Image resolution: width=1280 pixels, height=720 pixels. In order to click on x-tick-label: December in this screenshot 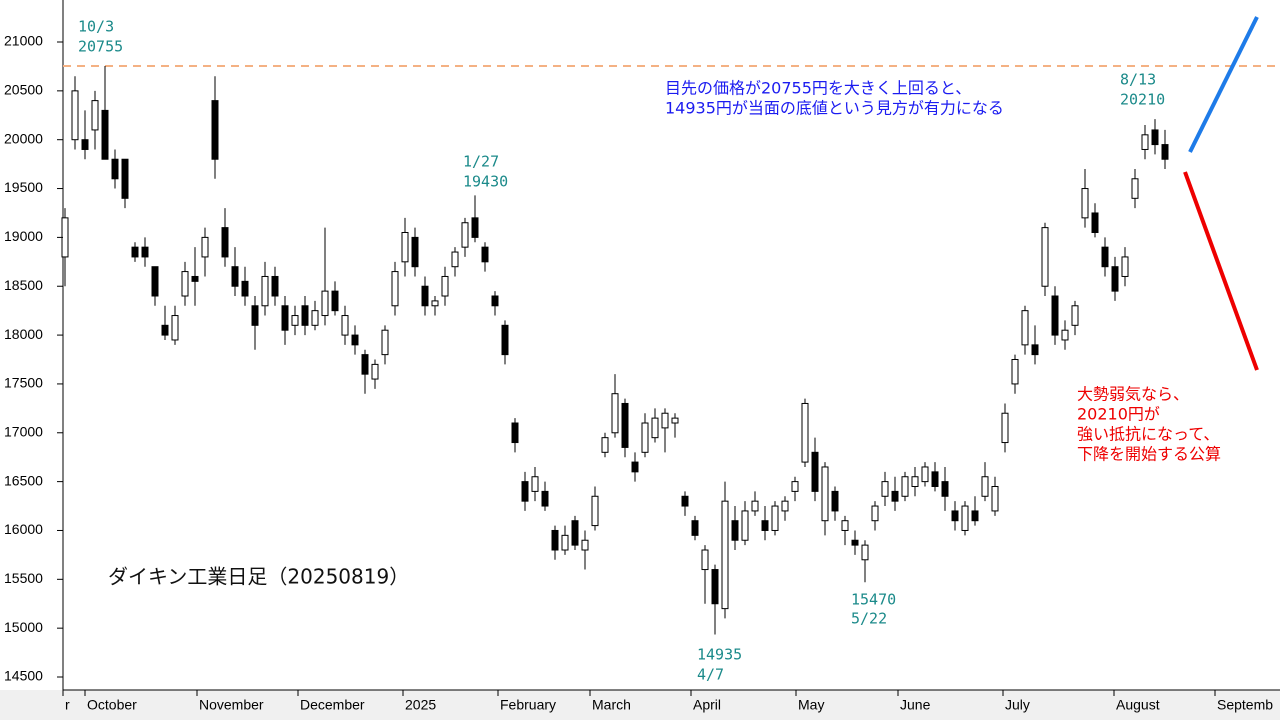, I will do `click(332, 705)`.